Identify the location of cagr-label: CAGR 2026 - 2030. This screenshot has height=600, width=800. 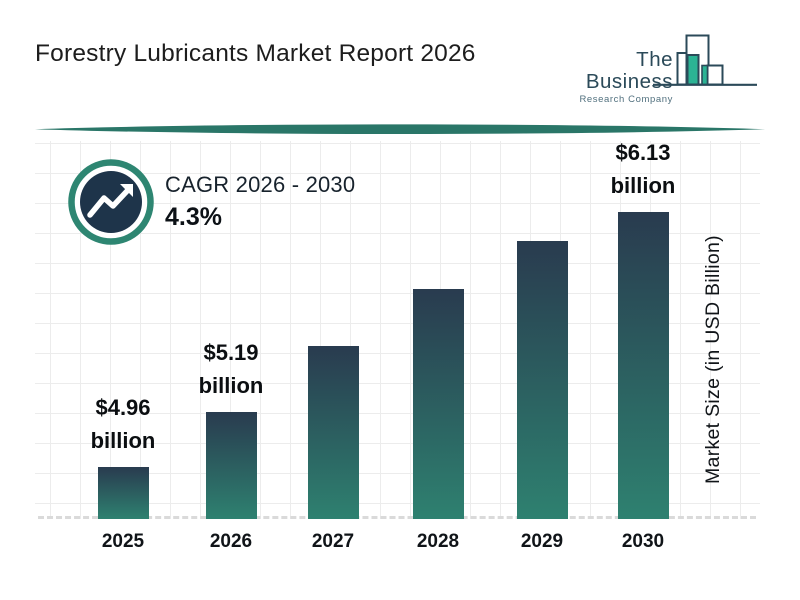
(260, 184).